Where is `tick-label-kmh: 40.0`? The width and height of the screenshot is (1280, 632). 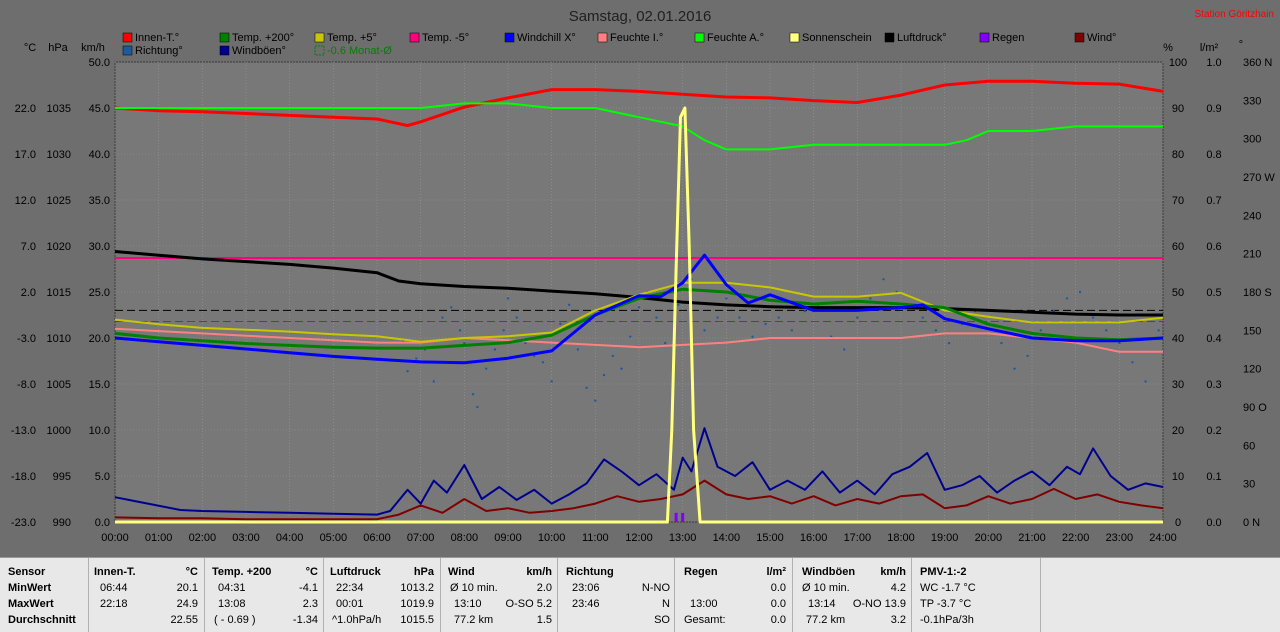 tick-label-kmh: 40.0 is located at coordinates (99, 155).